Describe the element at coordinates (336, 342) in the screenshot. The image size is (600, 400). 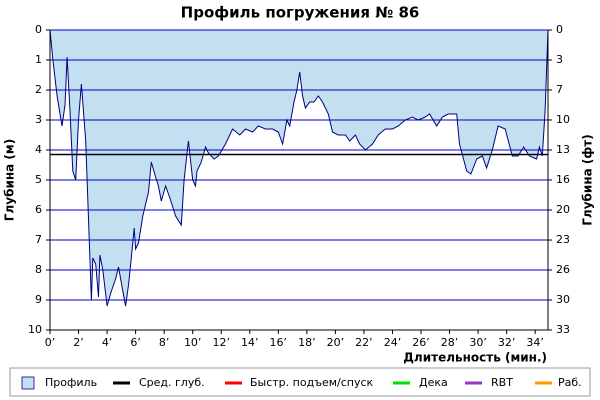
I see `x-tick-label: 20’` at that location.